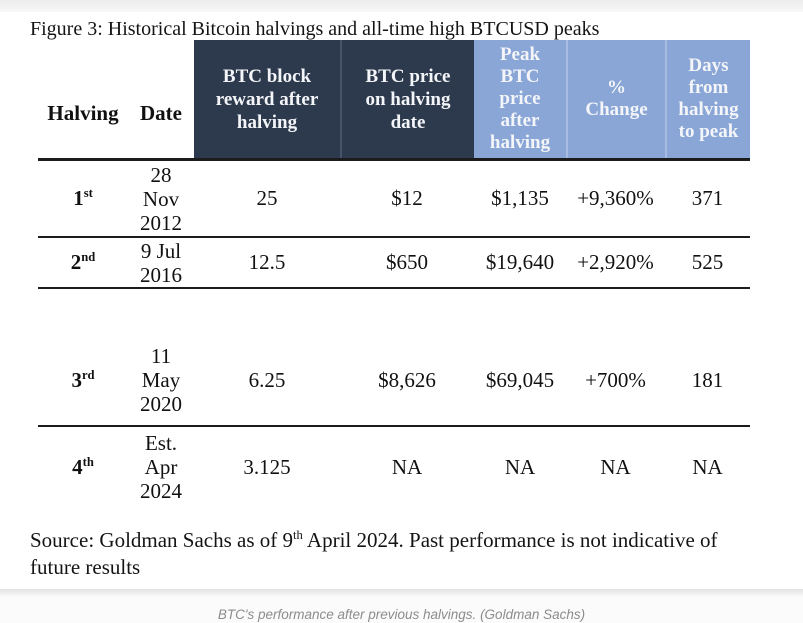  What do you see at coordinates (615, 379) in the screenshot?
I see `pct-change-value: +700%` at bounding box center [615, 379].